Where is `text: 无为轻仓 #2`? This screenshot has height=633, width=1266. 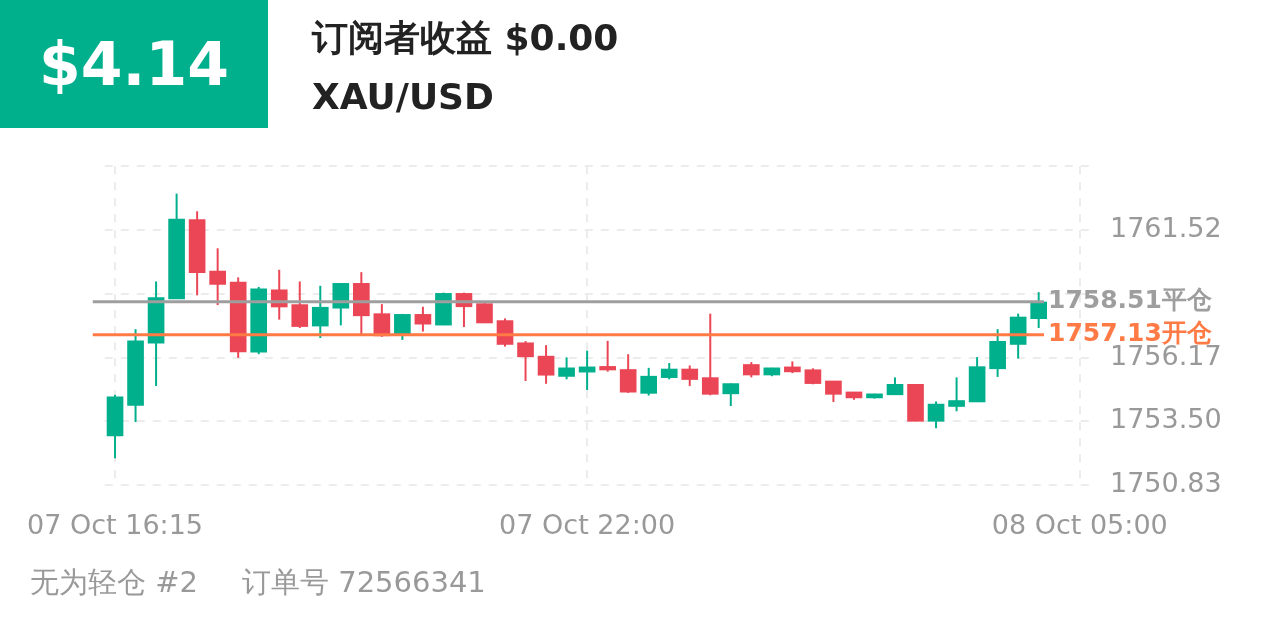 text: 无为轻仓 #2 is located at coordinates (114, 582).